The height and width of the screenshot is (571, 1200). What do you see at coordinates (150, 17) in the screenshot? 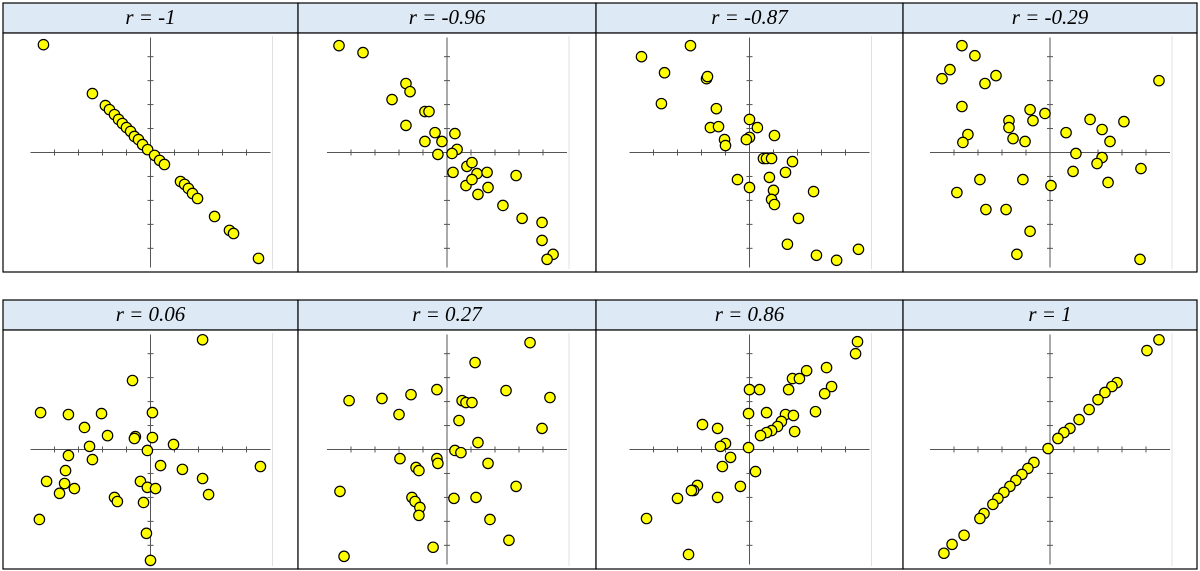
I see `panel-title: r = -1` at bounding box center [150, 17].